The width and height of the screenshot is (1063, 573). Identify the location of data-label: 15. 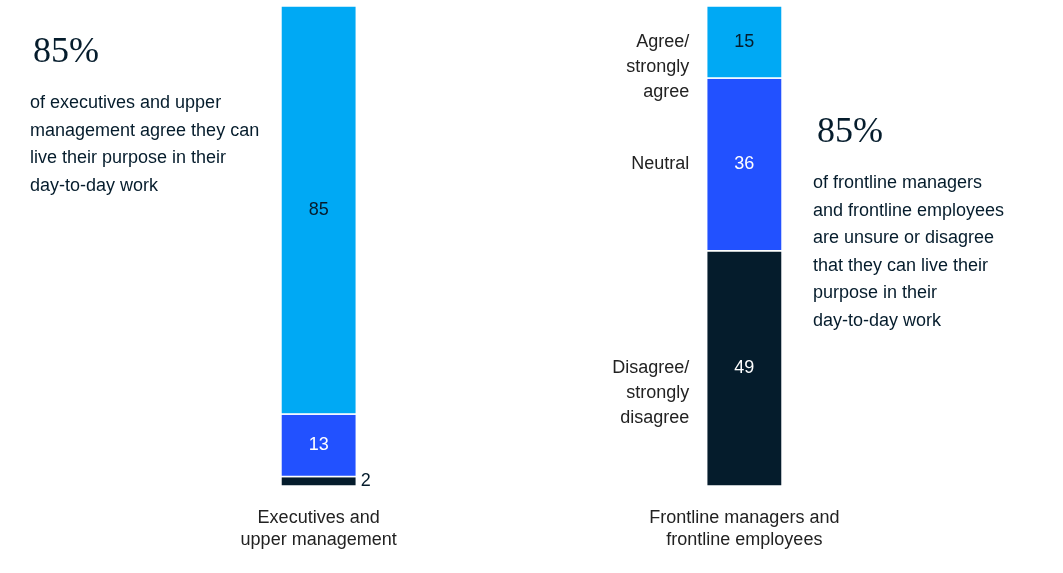
(744, 41).